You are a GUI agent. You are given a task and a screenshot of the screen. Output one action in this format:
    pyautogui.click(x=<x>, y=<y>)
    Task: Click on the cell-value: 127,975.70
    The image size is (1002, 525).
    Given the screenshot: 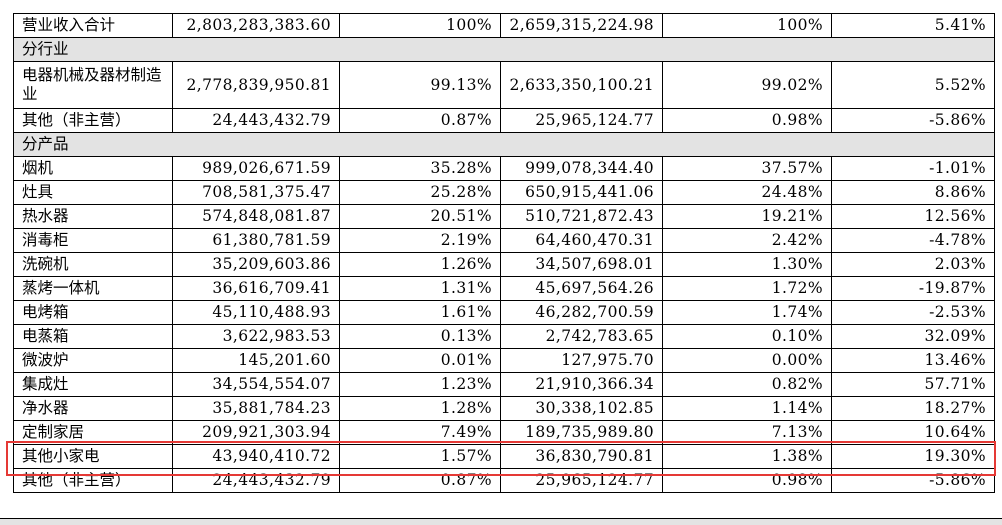 What is the action you would take?
    pyautogui.click(x=581, y=360)
    